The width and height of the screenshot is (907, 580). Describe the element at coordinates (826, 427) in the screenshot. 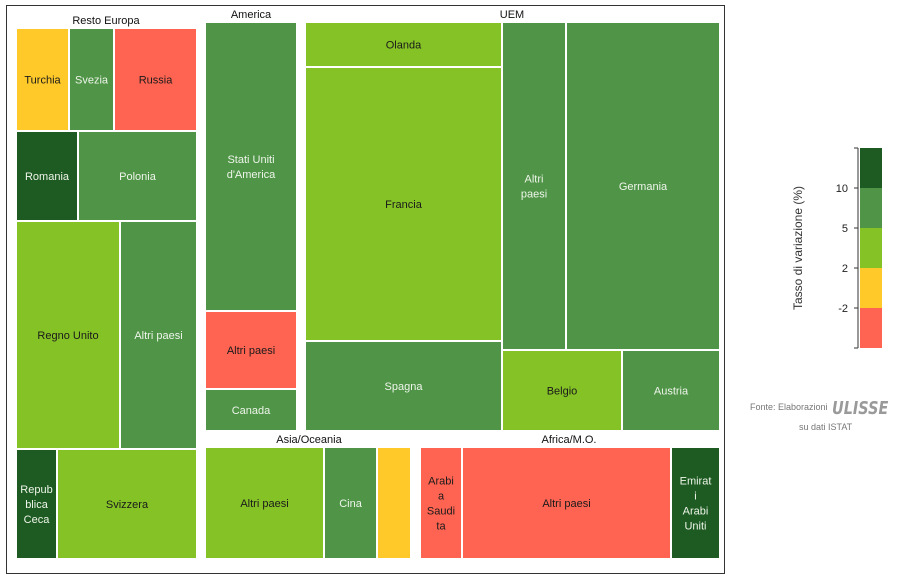

I see `source-sub: su dati ISTAT` at that location.